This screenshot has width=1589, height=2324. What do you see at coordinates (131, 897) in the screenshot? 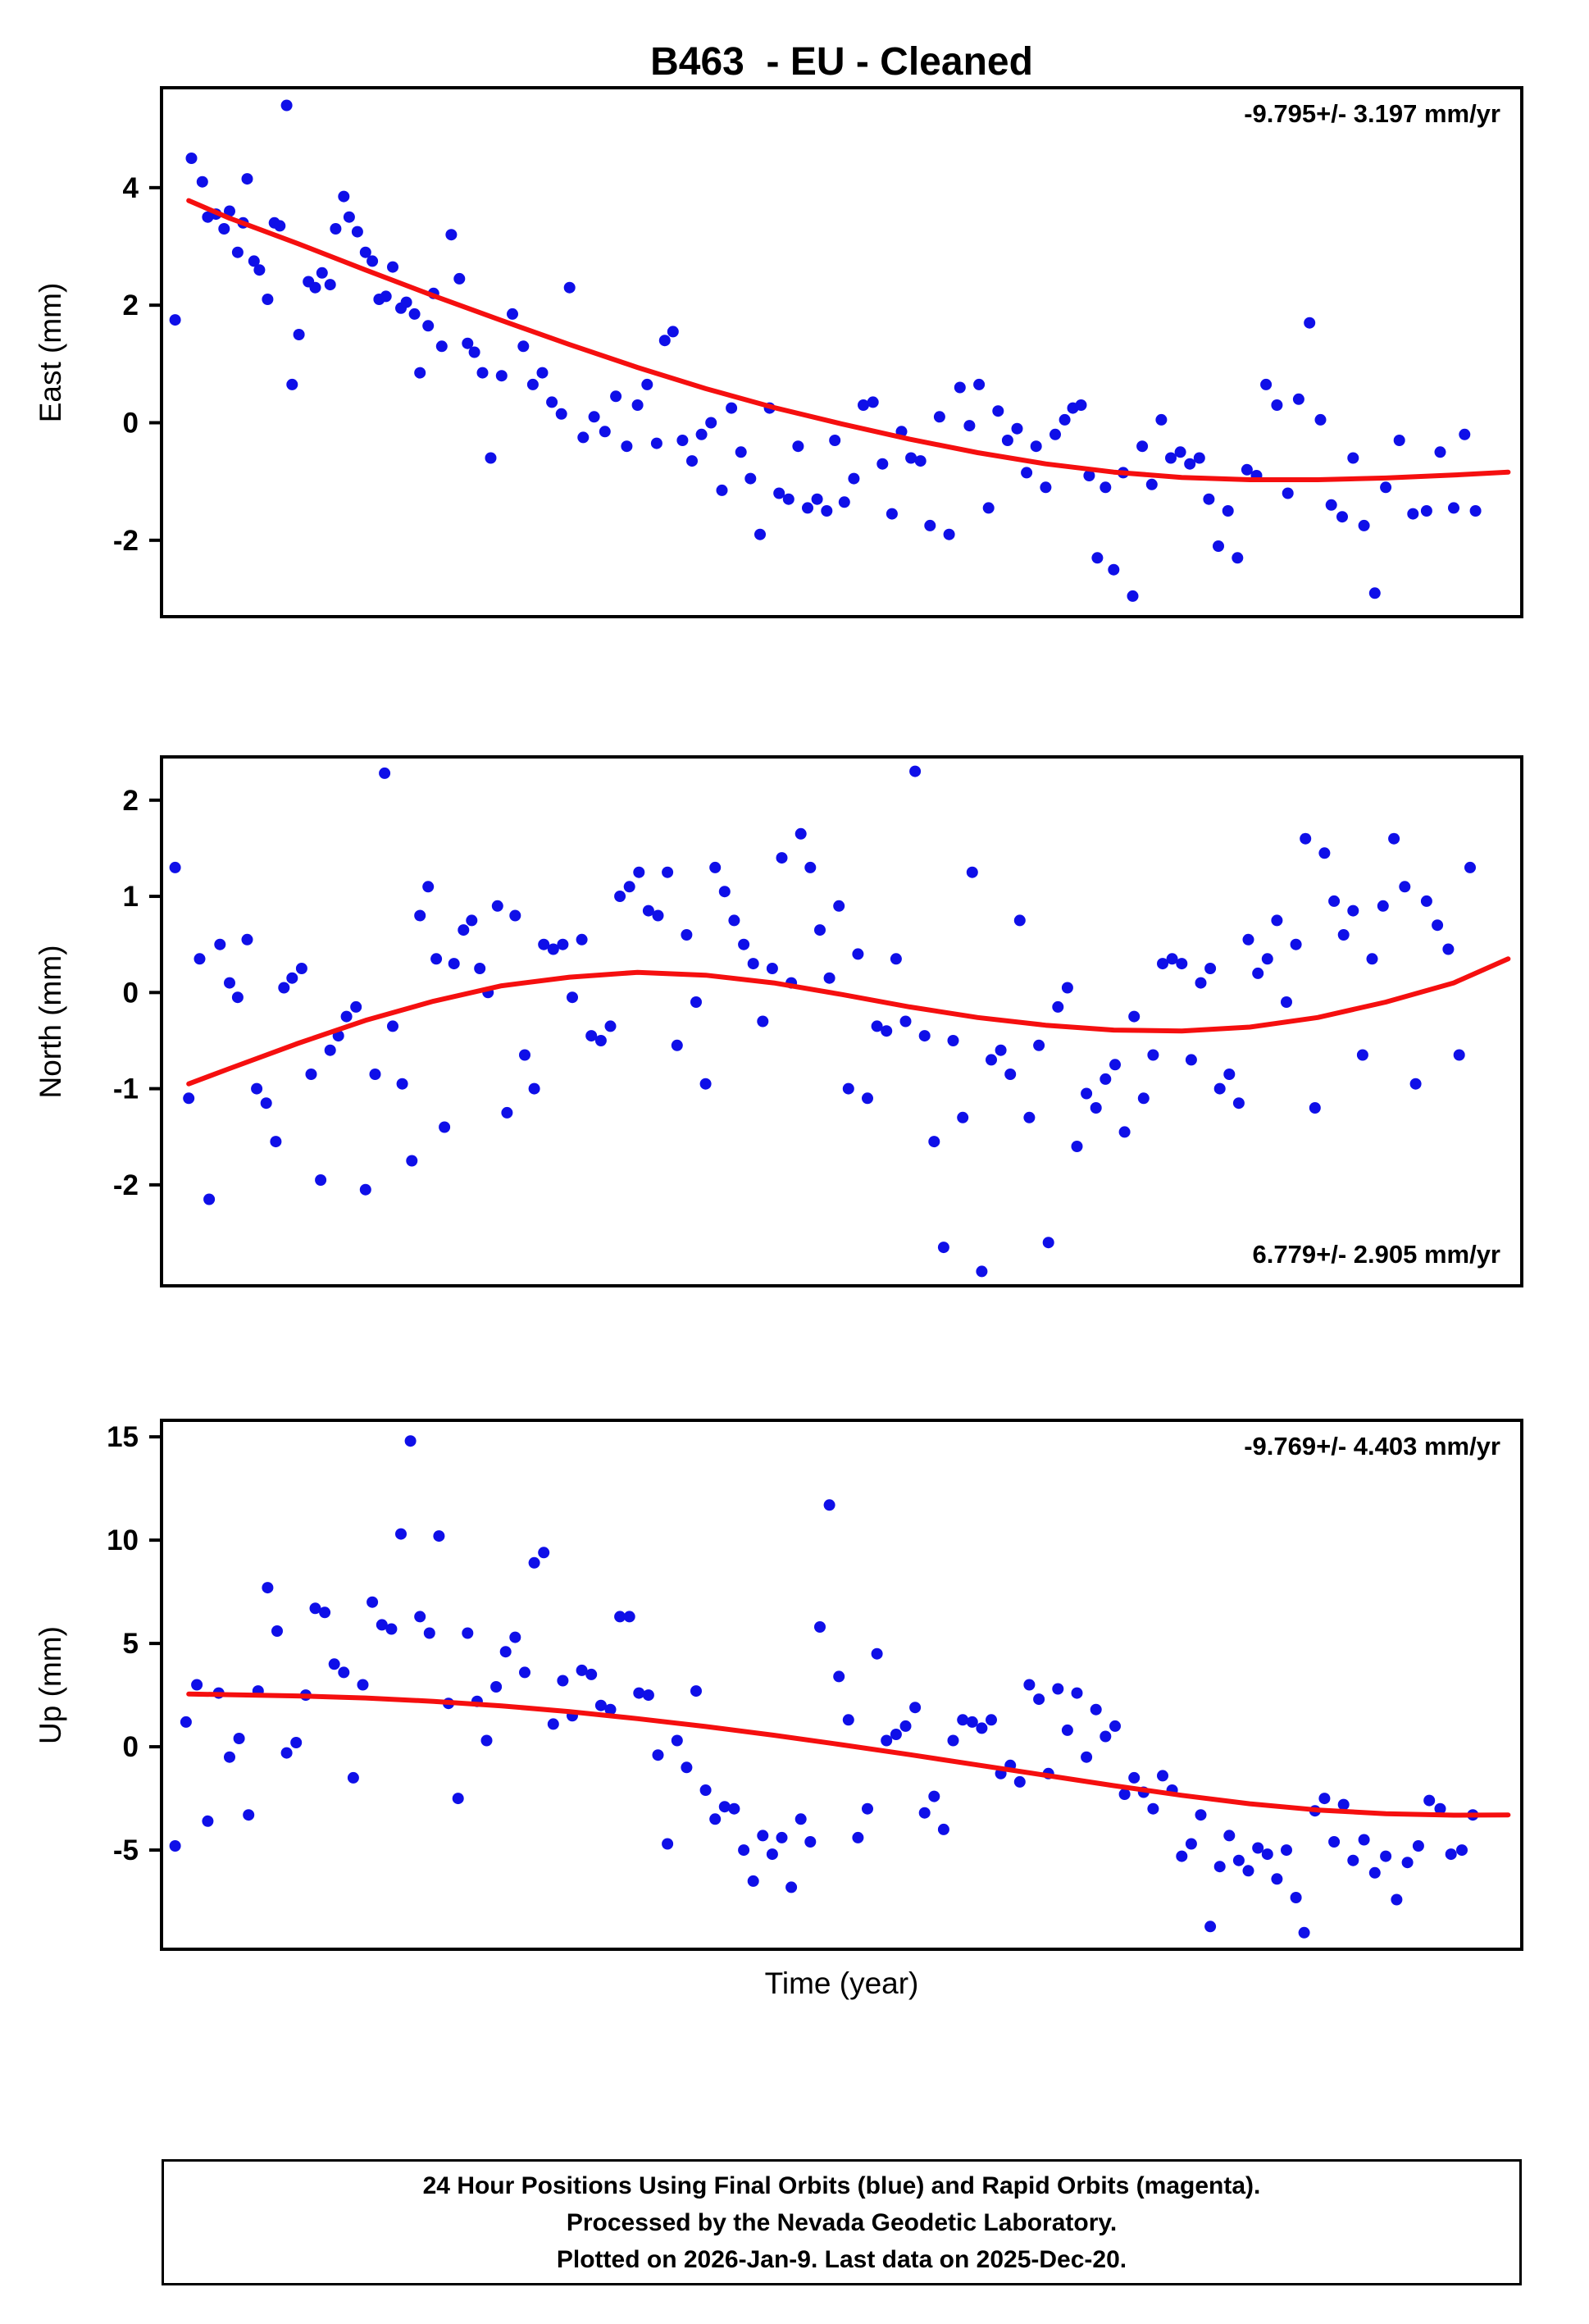
I see `y-tick-label: 1` at bounding box center [131, 897].